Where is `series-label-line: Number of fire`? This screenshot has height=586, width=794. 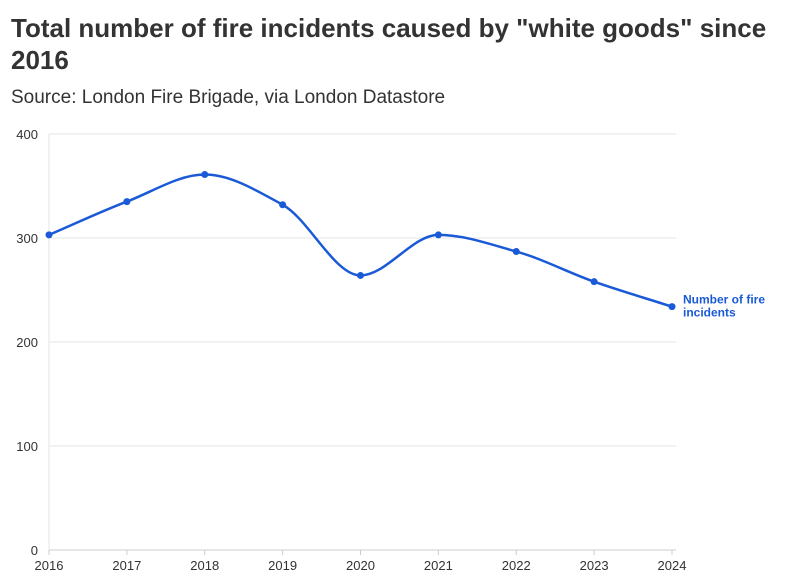
series-label-line: Number of fire is located at coordinates (724, 300).